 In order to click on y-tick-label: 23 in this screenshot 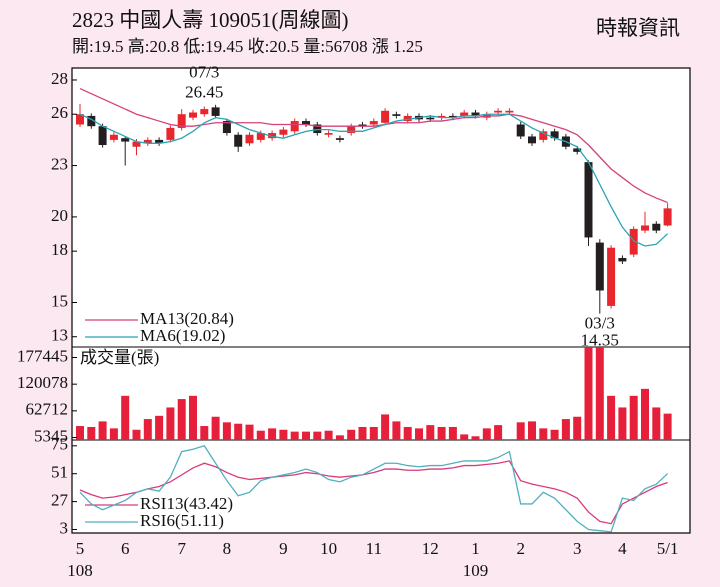, I will do `click(59, 163)`.